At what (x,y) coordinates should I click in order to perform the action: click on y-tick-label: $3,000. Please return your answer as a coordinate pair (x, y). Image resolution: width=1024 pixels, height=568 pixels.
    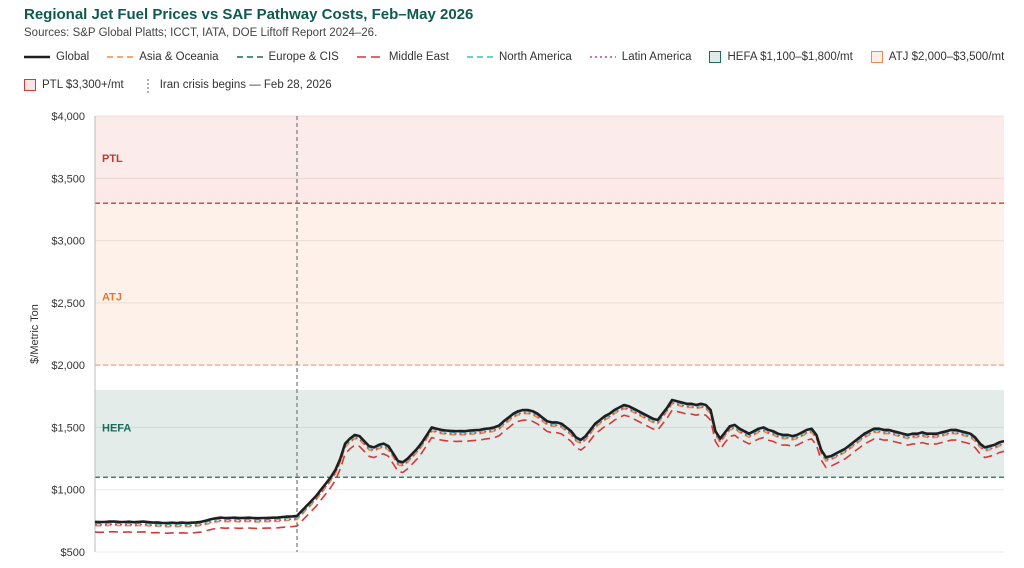
    Looking at the image, I should click on (68, 242).